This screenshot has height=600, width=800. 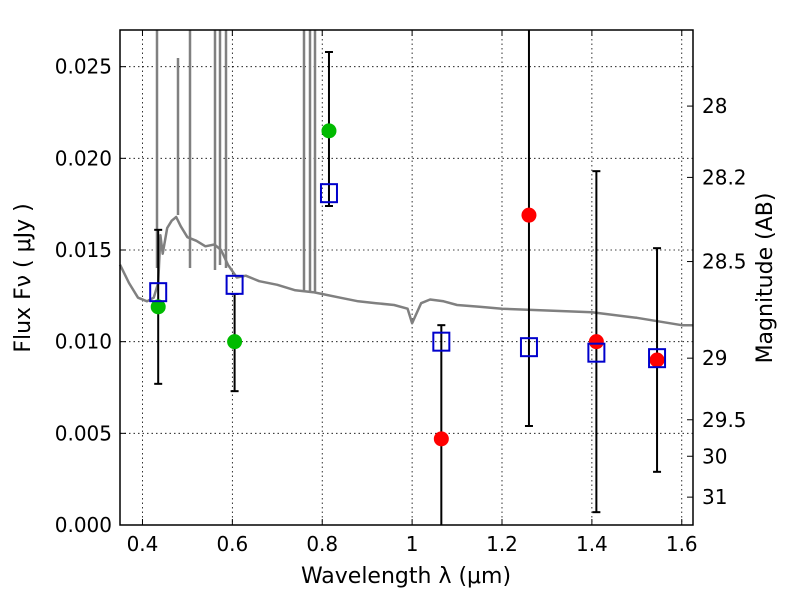 What do you see at coordinates (83, 433) in the screenshot?
I see `y-tick-label: 0.005` at bounding box center [83, 433].